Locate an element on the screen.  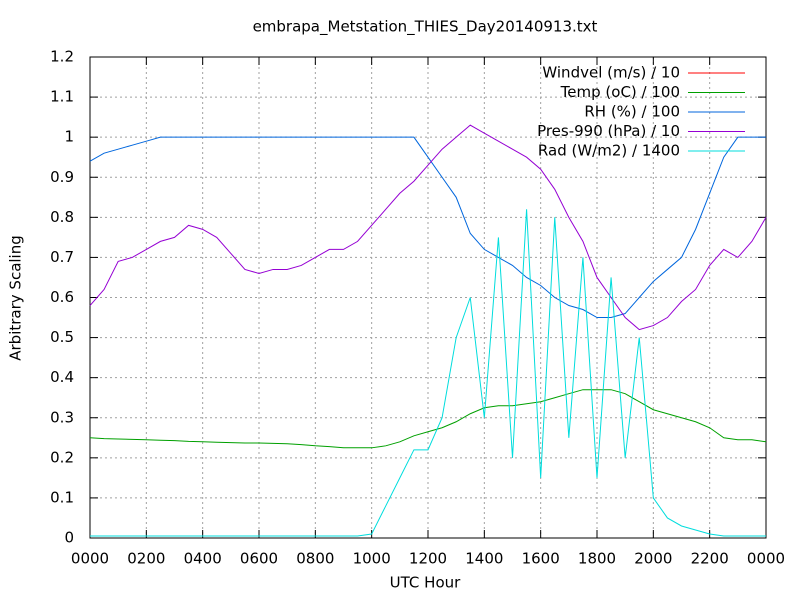
legend-label: Windvel (m/s) / 10 is located at coordinates (611, 73).